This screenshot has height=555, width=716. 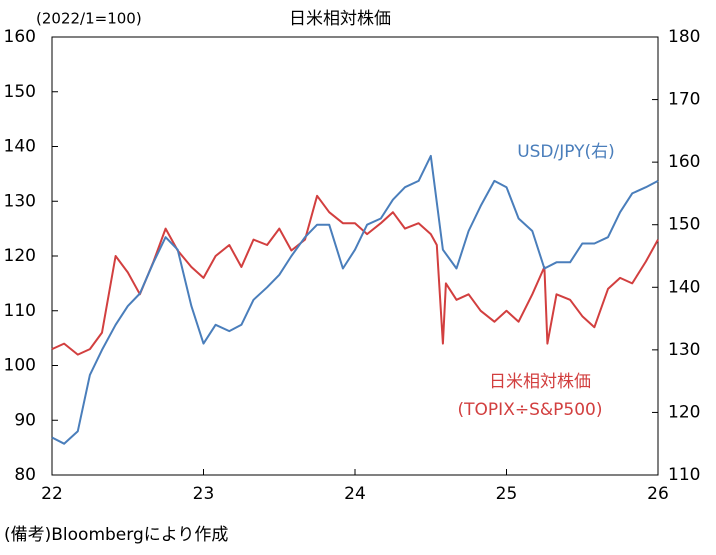 What do you see at coordinates (89, 19) in the screenshot?
I see `y-axis-label: (2022/1=100)` at bounding box center [89, 19].